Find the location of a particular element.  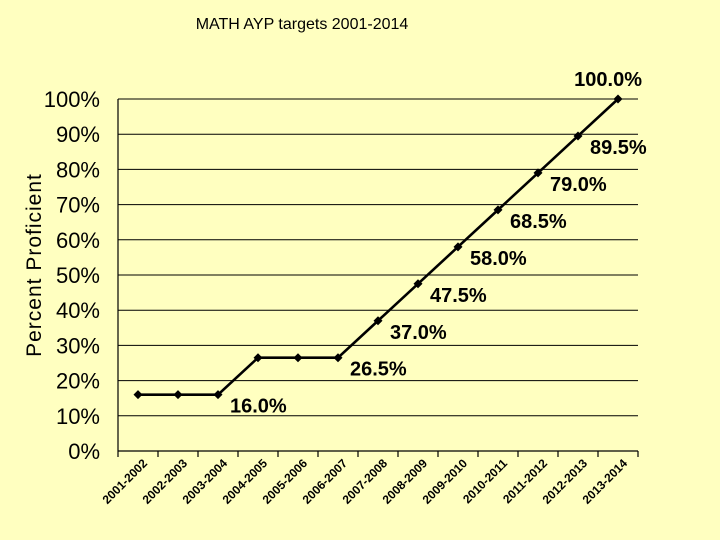

data-label: 37.0% is located at coordinates (418, 333).